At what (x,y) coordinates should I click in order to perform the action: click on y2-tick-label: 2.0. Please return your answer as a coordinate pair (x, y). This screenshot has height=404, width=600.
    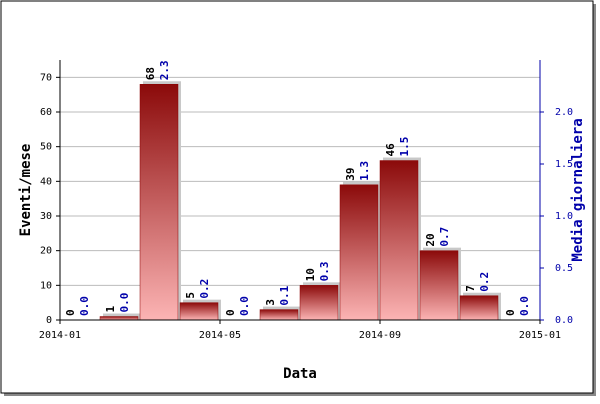
    Looking at the image, I should click on (564, 112).